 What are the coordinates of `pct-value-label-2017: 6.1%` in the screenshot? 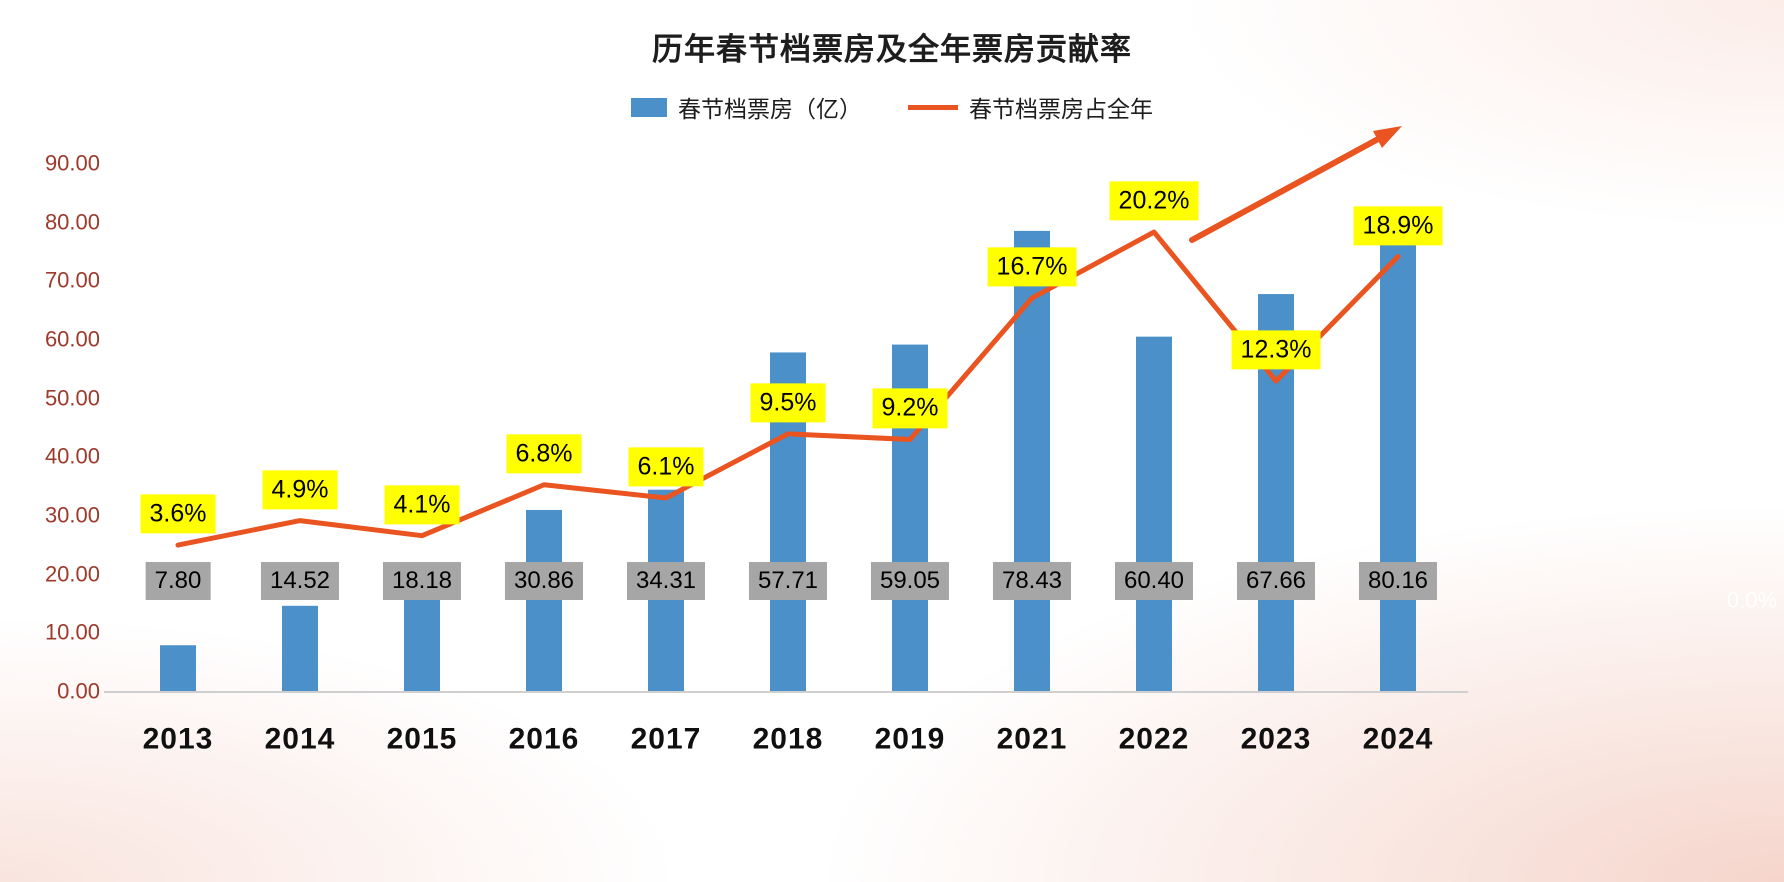 It's located at (666, 467).